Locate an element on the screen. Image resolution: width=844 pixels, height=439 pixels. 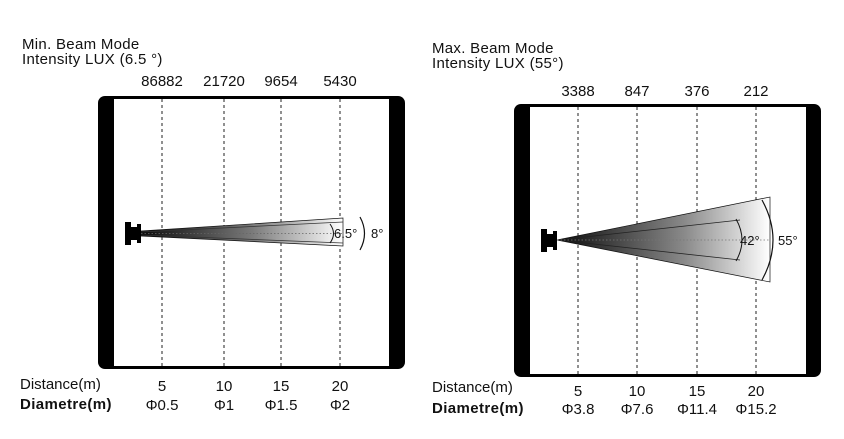
diameter-value: Φ0.5 is located at coordinates (162, 405).